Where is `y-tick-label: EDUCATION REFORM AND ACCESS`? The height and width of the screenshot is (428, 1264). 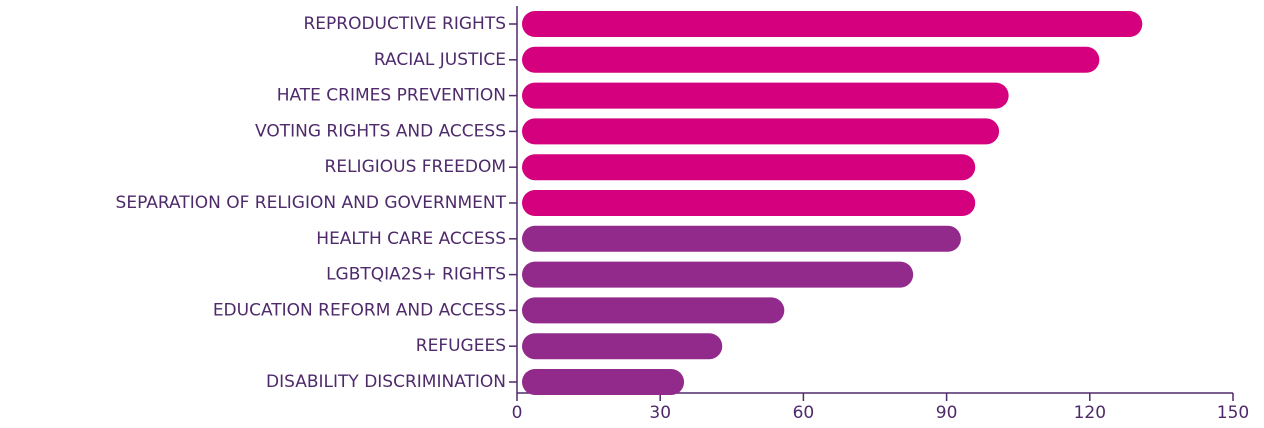 y-tick-label: EDUCATION REFORM AND ACCESS is located at coordinates (359, 310).